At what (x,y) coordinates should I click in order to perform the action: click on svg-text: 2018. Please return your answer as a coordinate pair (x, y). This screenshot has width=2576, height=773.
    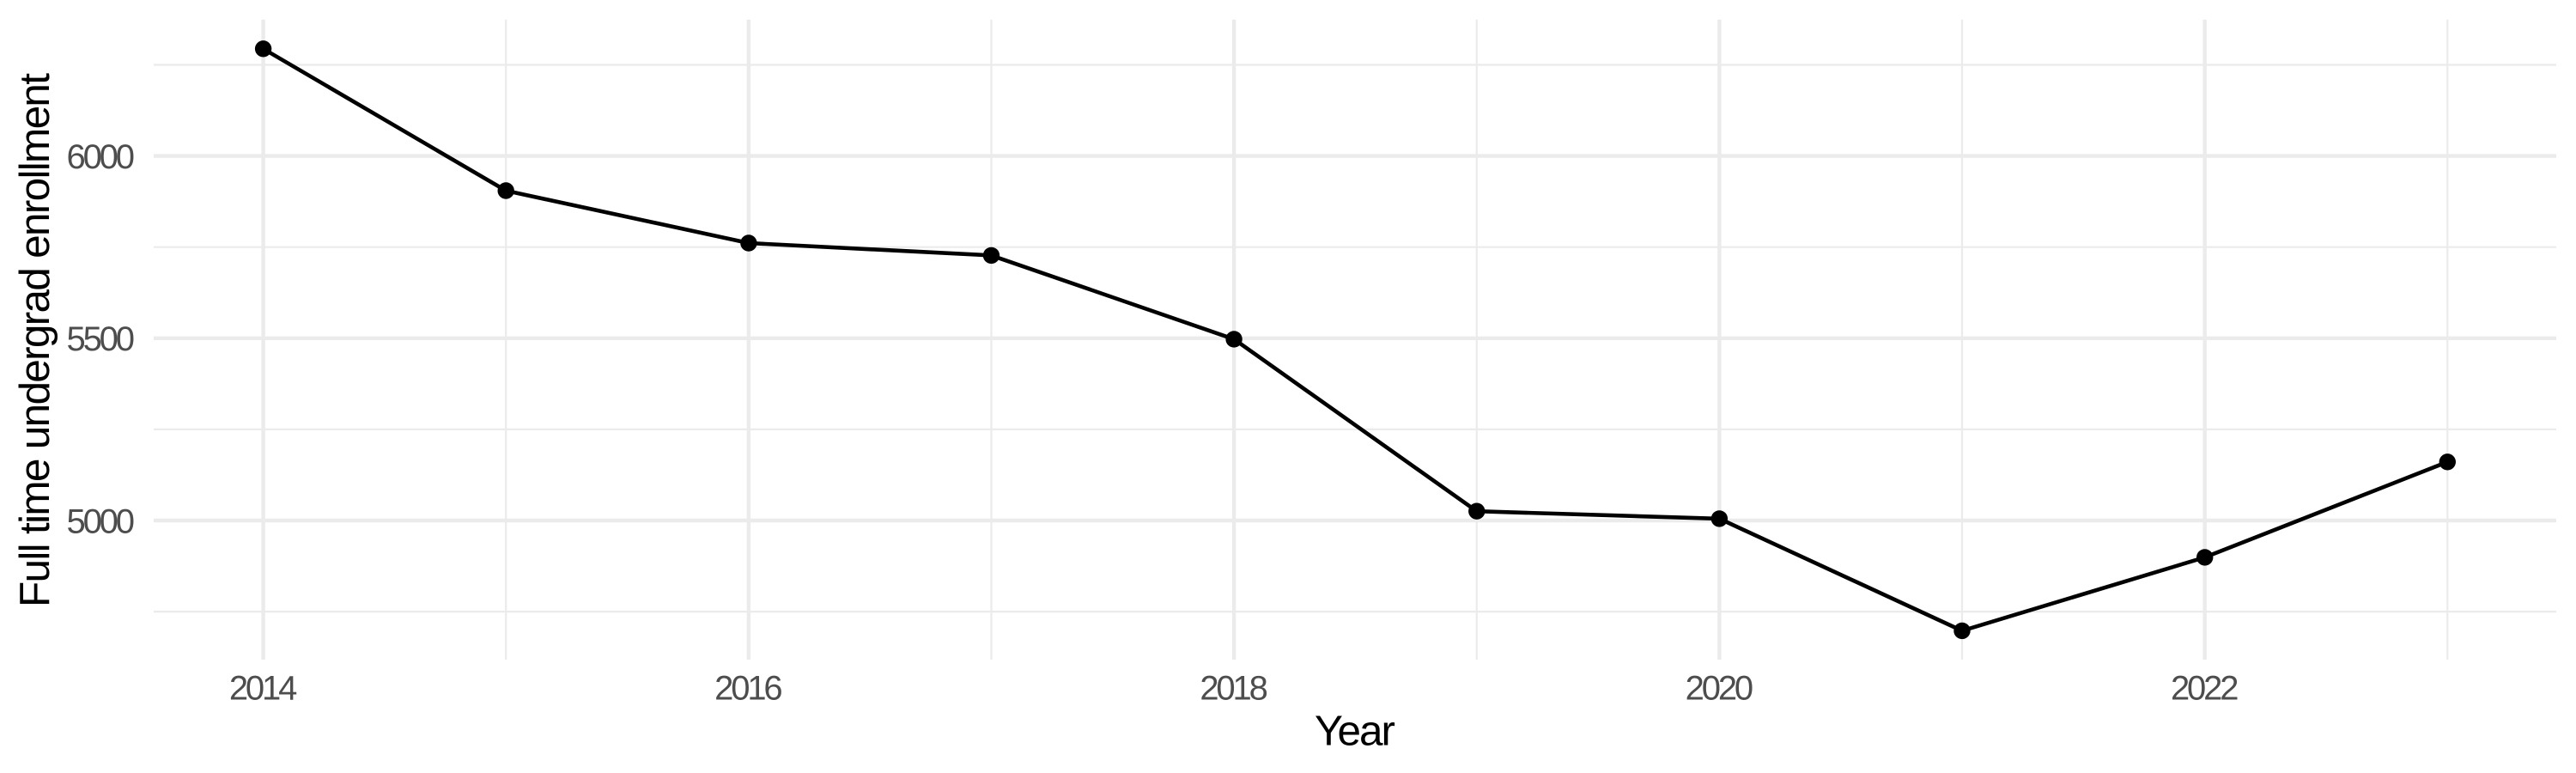
    Looking at the image, I should click on (1234, 689).